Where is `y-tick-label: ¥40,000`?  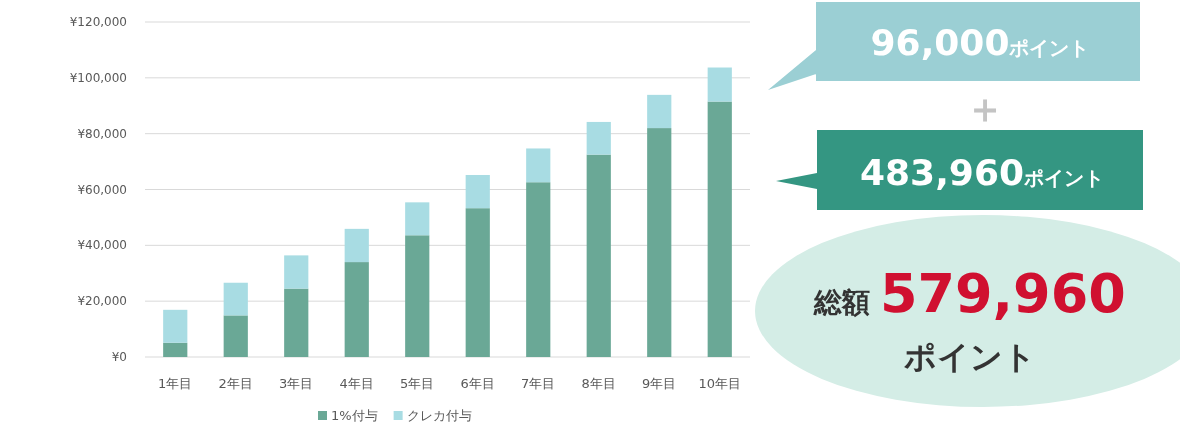 y-tick-label: ¥40,000 is located at coordinates (102, 245).